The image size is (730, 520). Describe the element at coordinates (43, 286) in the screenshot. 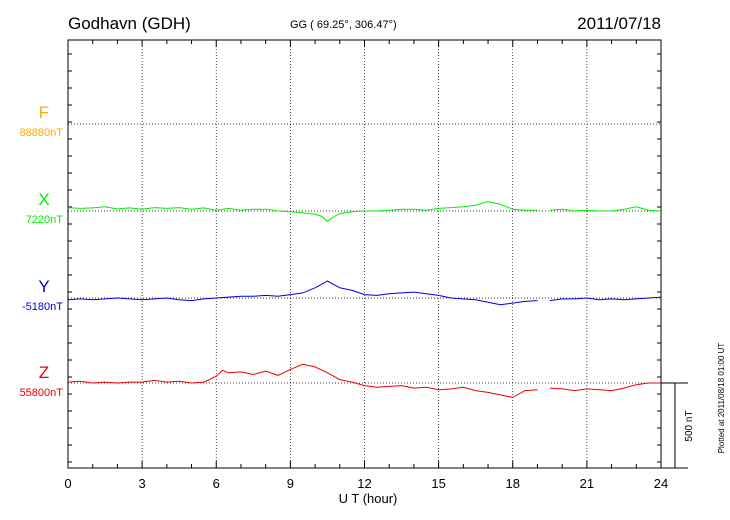

I see `series-name-y: Y` at that location.